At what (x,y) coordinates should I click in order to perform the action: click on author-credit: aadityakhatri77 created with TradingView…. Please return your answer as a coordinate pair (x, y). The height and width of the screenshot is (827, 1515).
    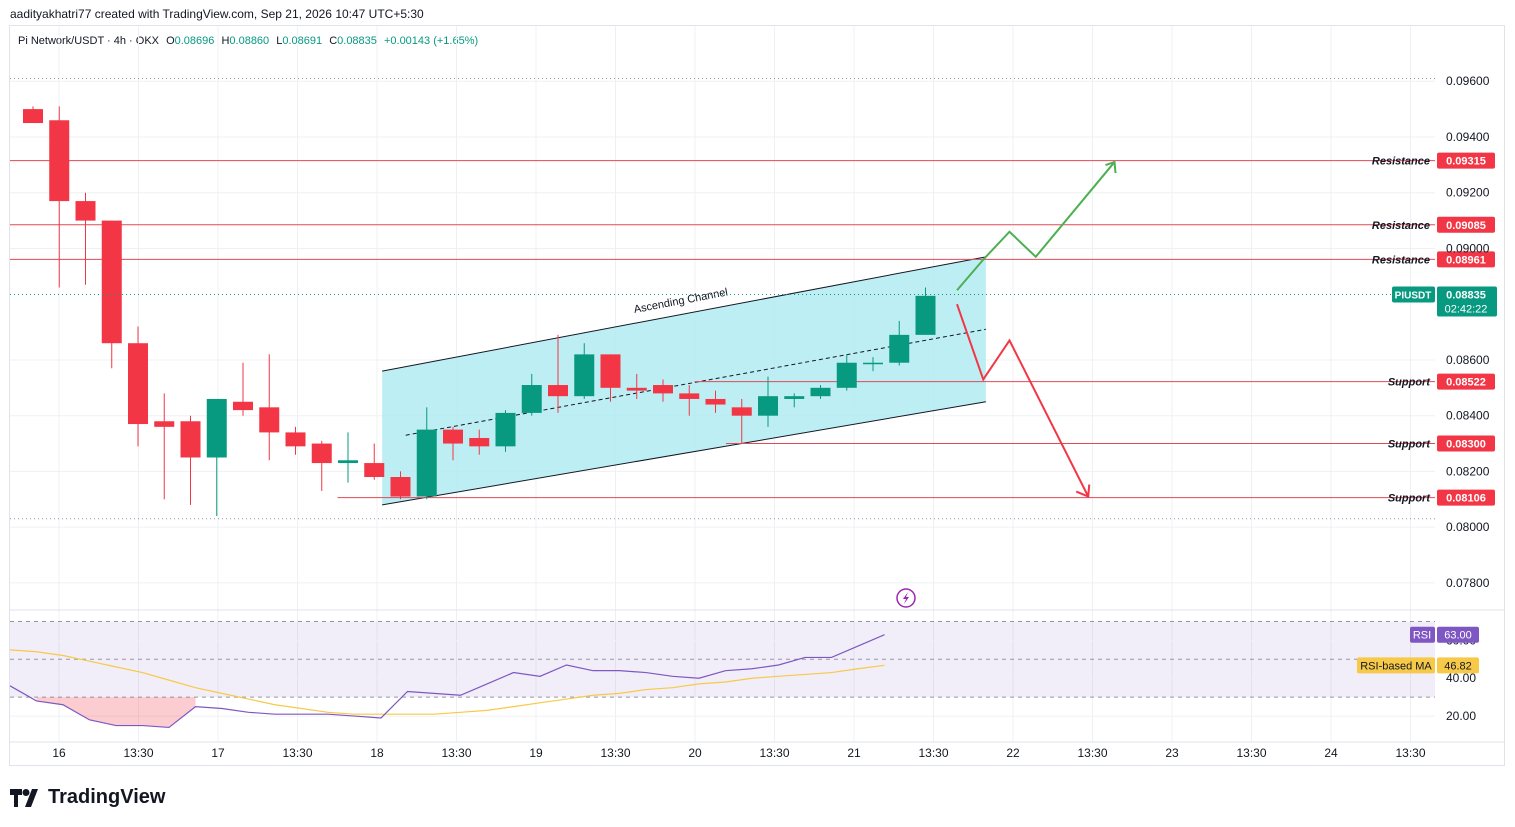
    Looking at the image, I should click on (217, 14).